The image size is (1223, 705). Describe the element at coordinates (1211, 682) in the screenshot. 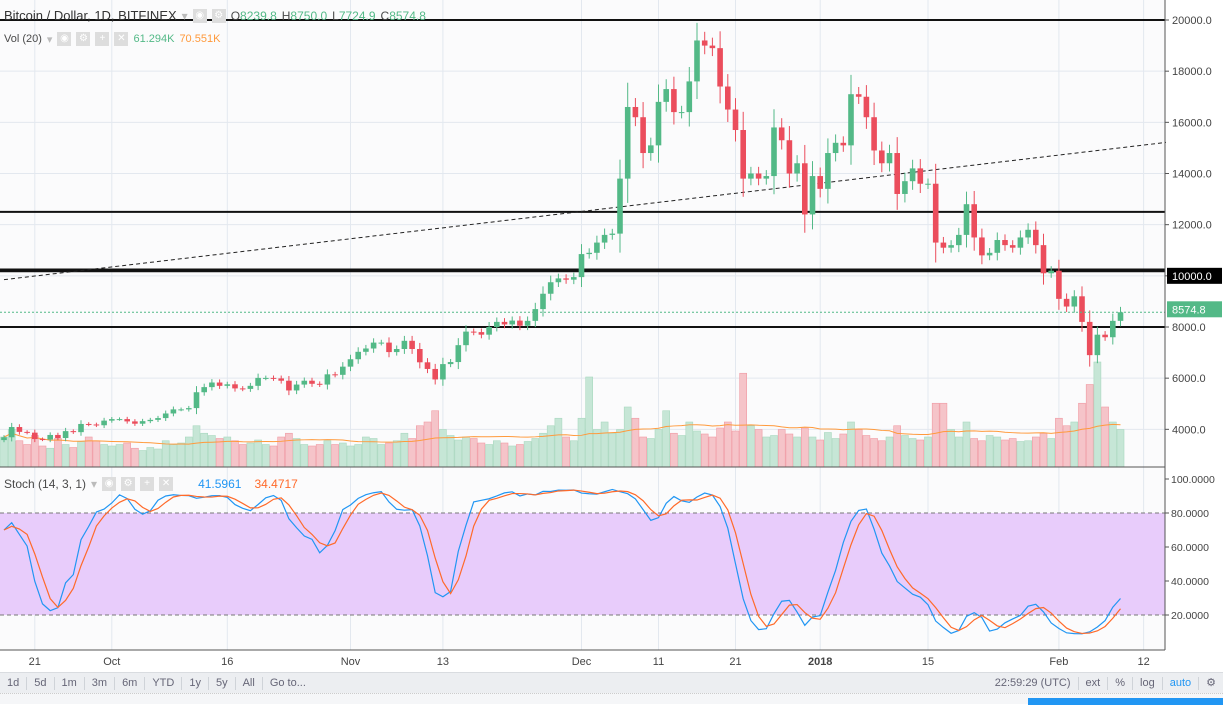

I see `settings-gear-icon: ⚙` at that location.